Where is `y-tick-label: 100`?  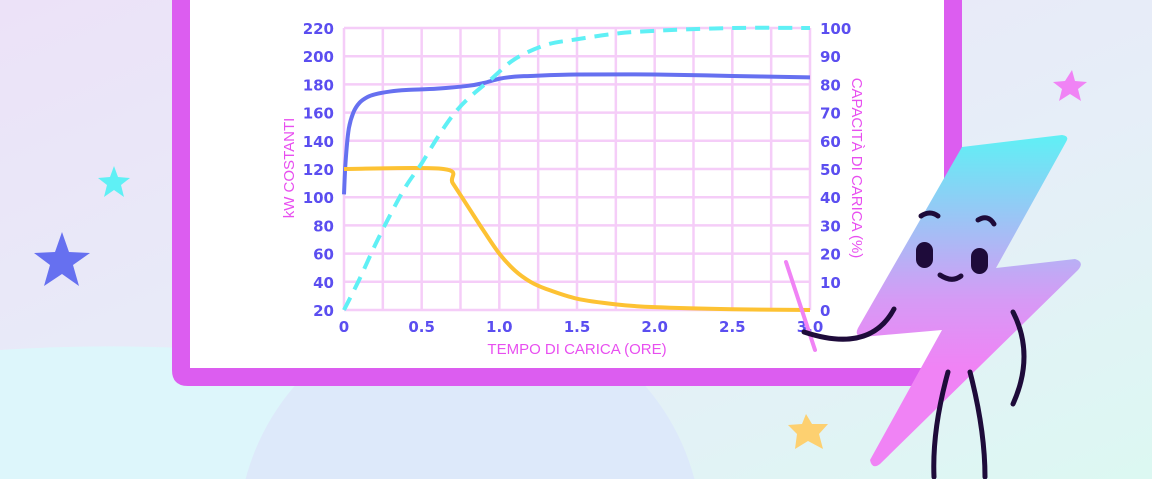 y-tick-label: 100 is located at coordinates (318, 198).